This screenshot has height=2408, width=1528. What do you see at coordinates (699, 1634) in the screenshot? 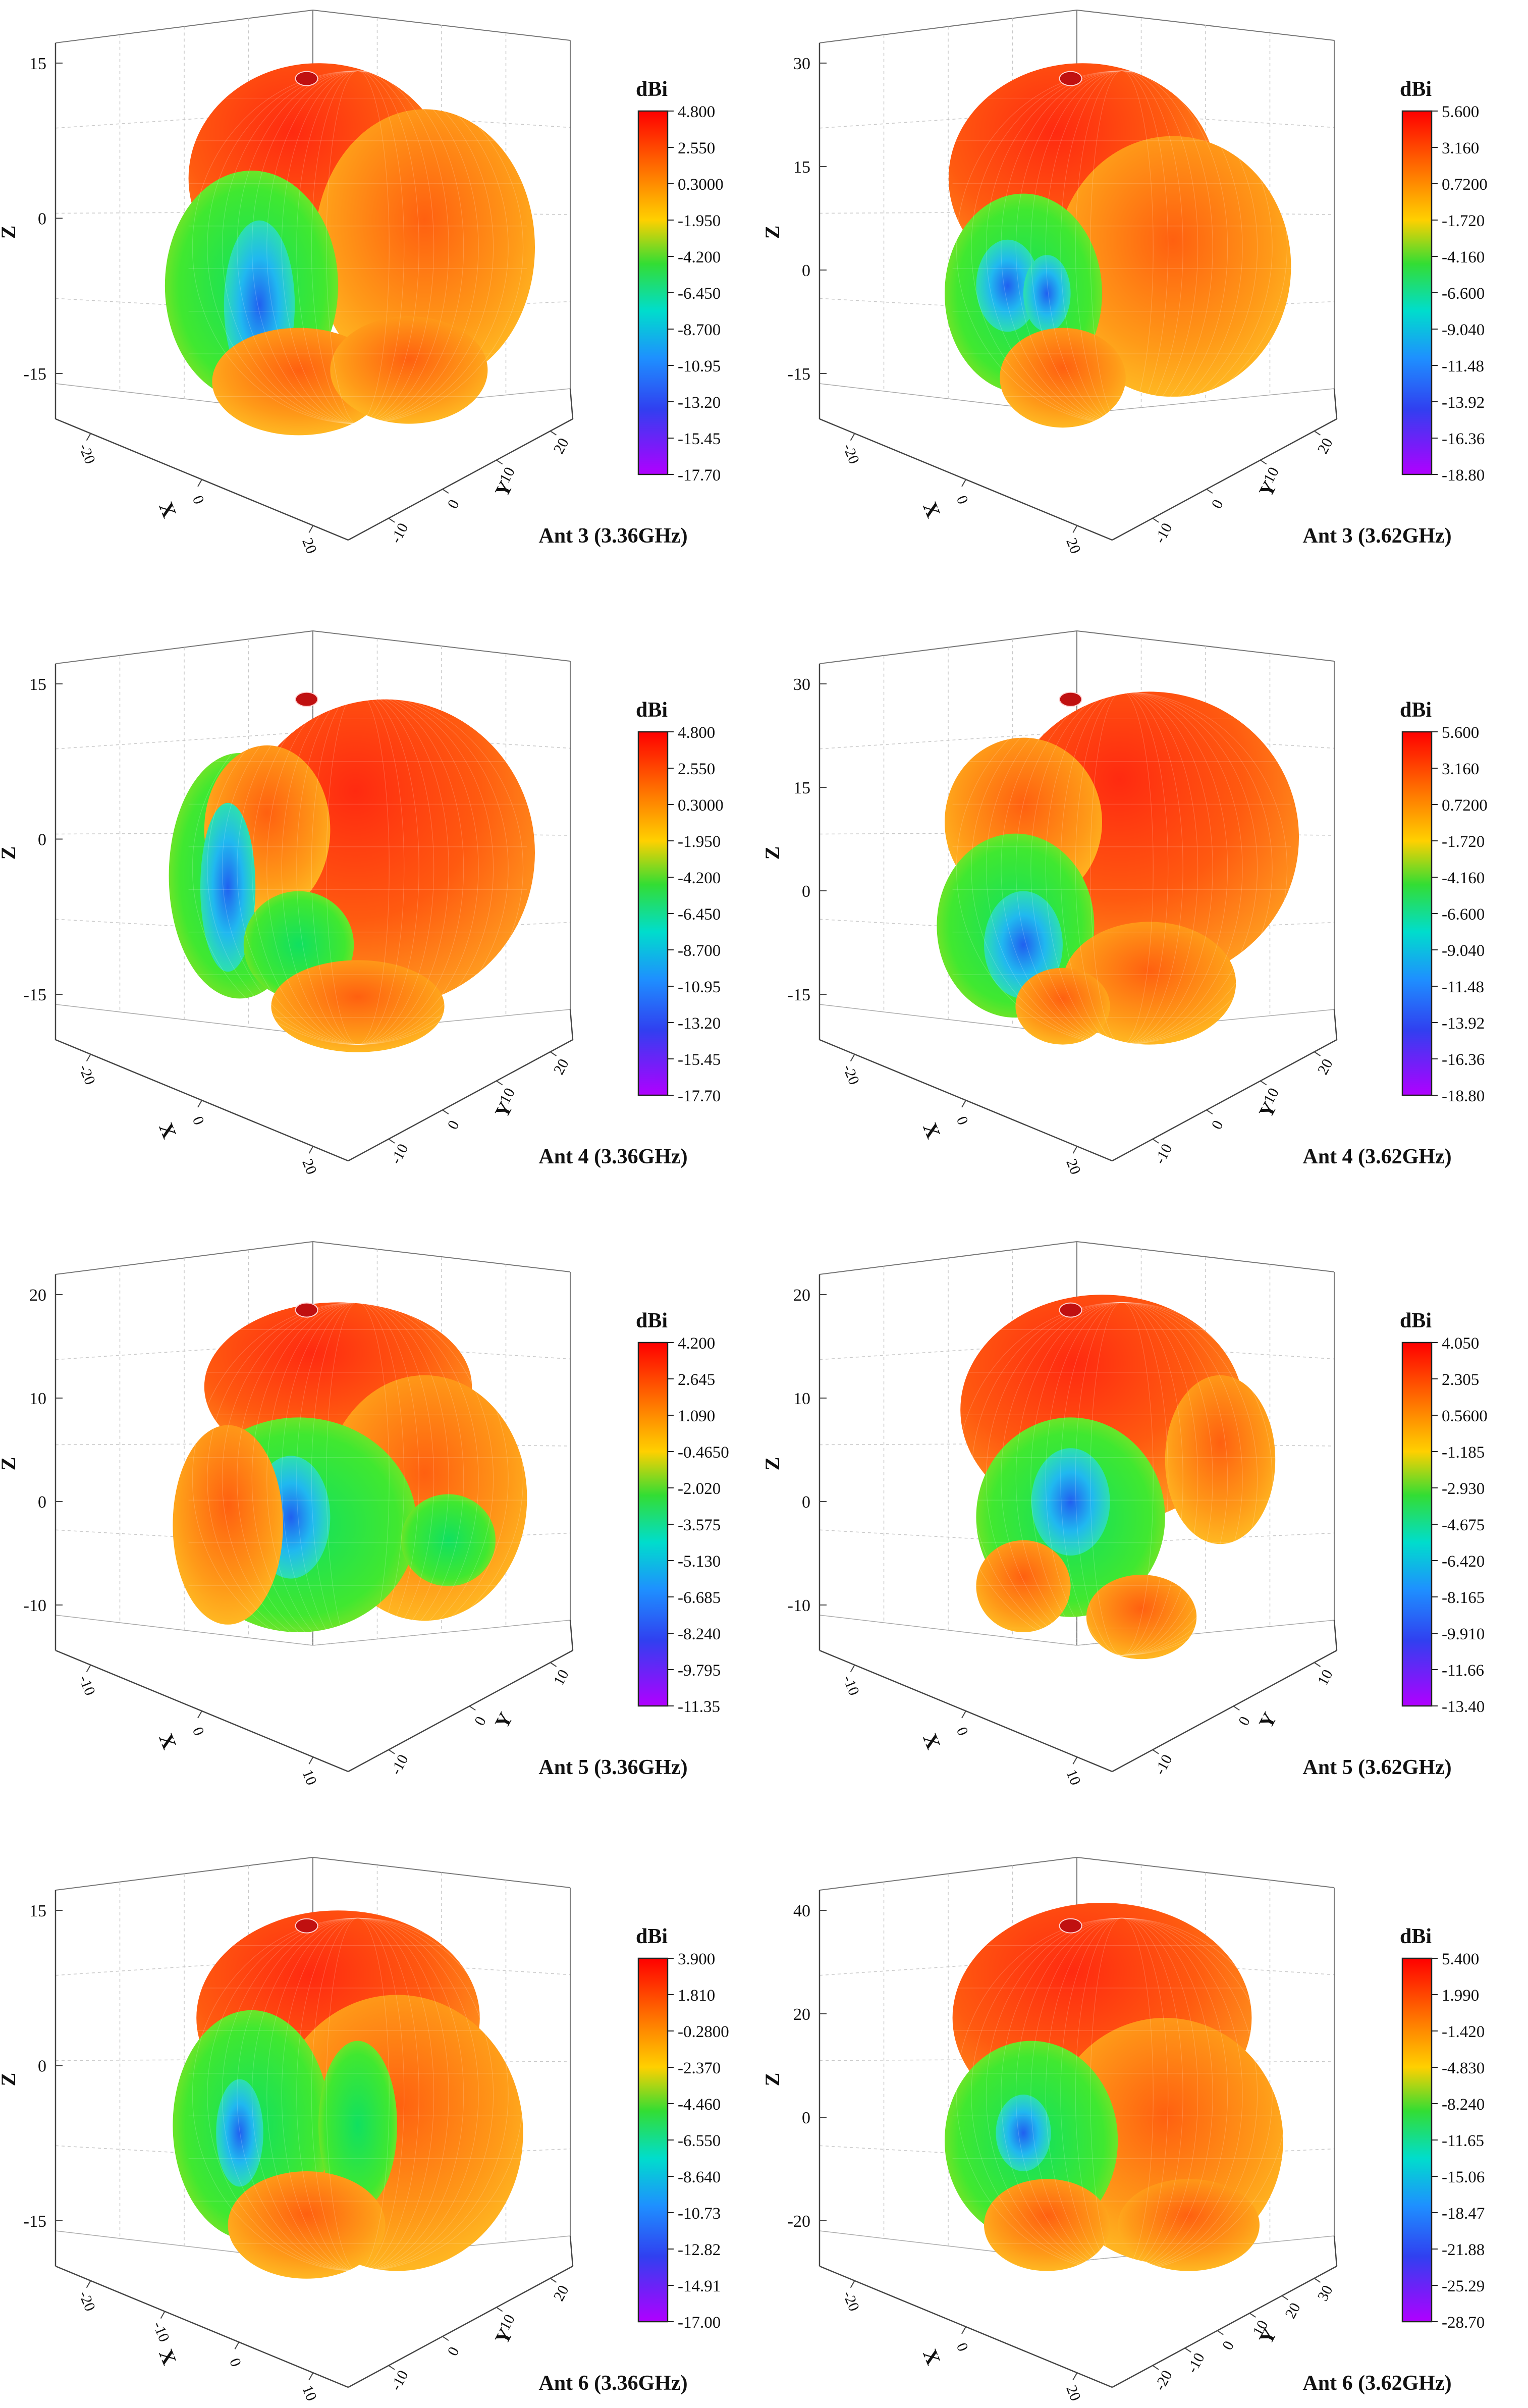
I see `colorbar-label: -8.240` at bounding box center [699, 1634].